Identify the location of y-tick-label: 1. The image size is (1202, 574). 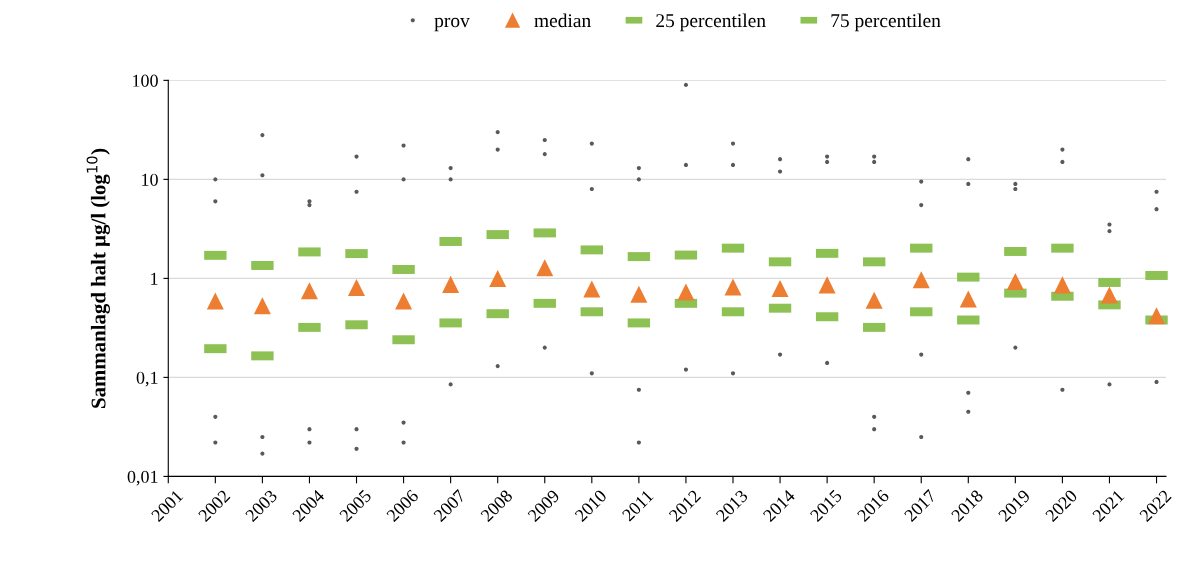
(154, 278).